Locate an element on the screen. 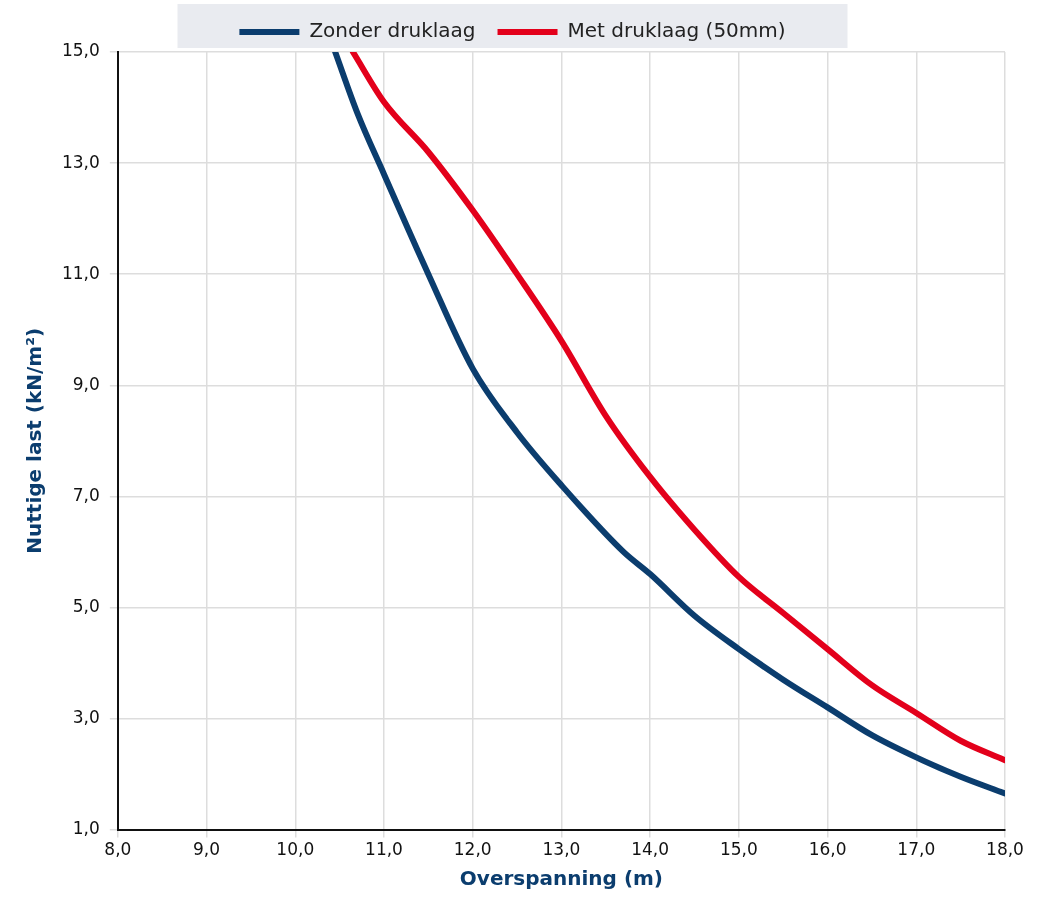  y-tick-label: 15,0 is located at coordinates (80, 50).